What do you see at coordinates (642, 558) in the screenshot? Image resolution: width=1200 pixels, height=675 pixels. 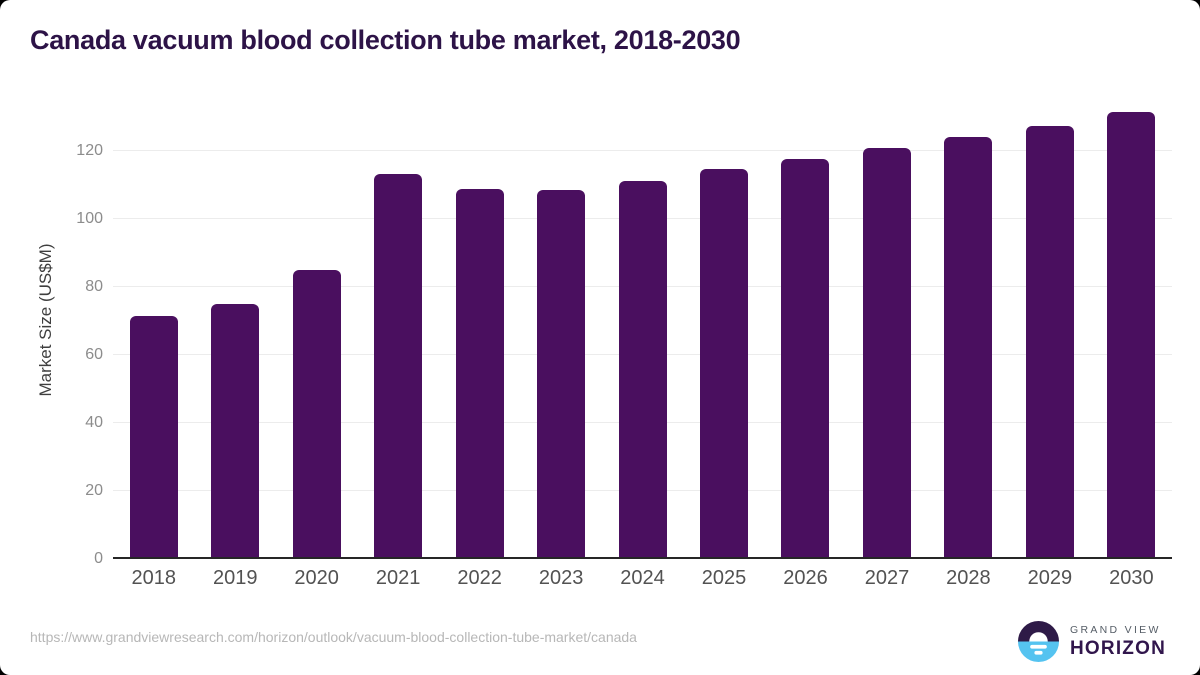 I see `x-axis-line` at bounding box center [642, 558].